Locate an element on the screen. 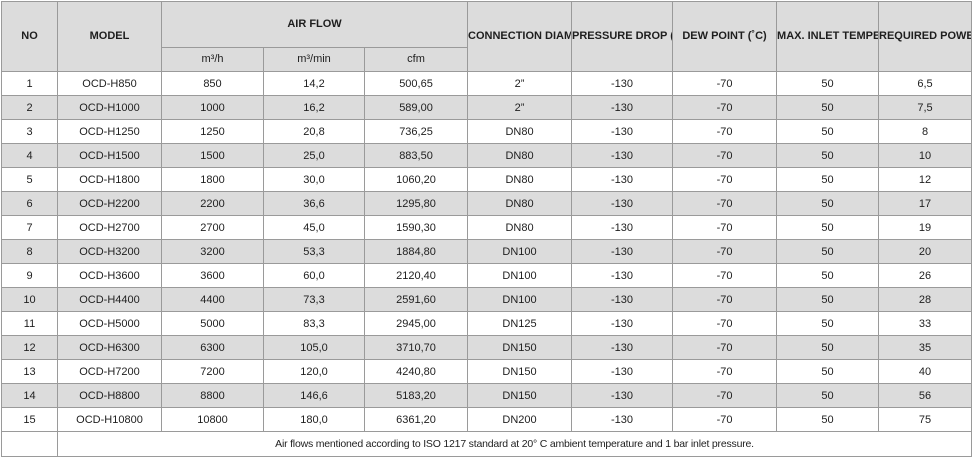 This screenshot has width=972, height=463. cell-model: OCD-H3600 is located at coordinates (109, 275).